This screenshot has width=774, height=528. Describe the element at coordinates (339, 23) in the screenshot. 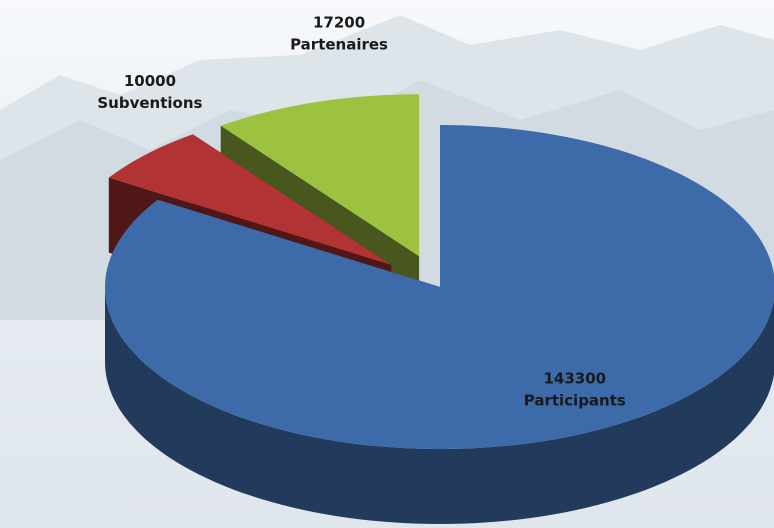

I see `data-label: 17200` at that location.